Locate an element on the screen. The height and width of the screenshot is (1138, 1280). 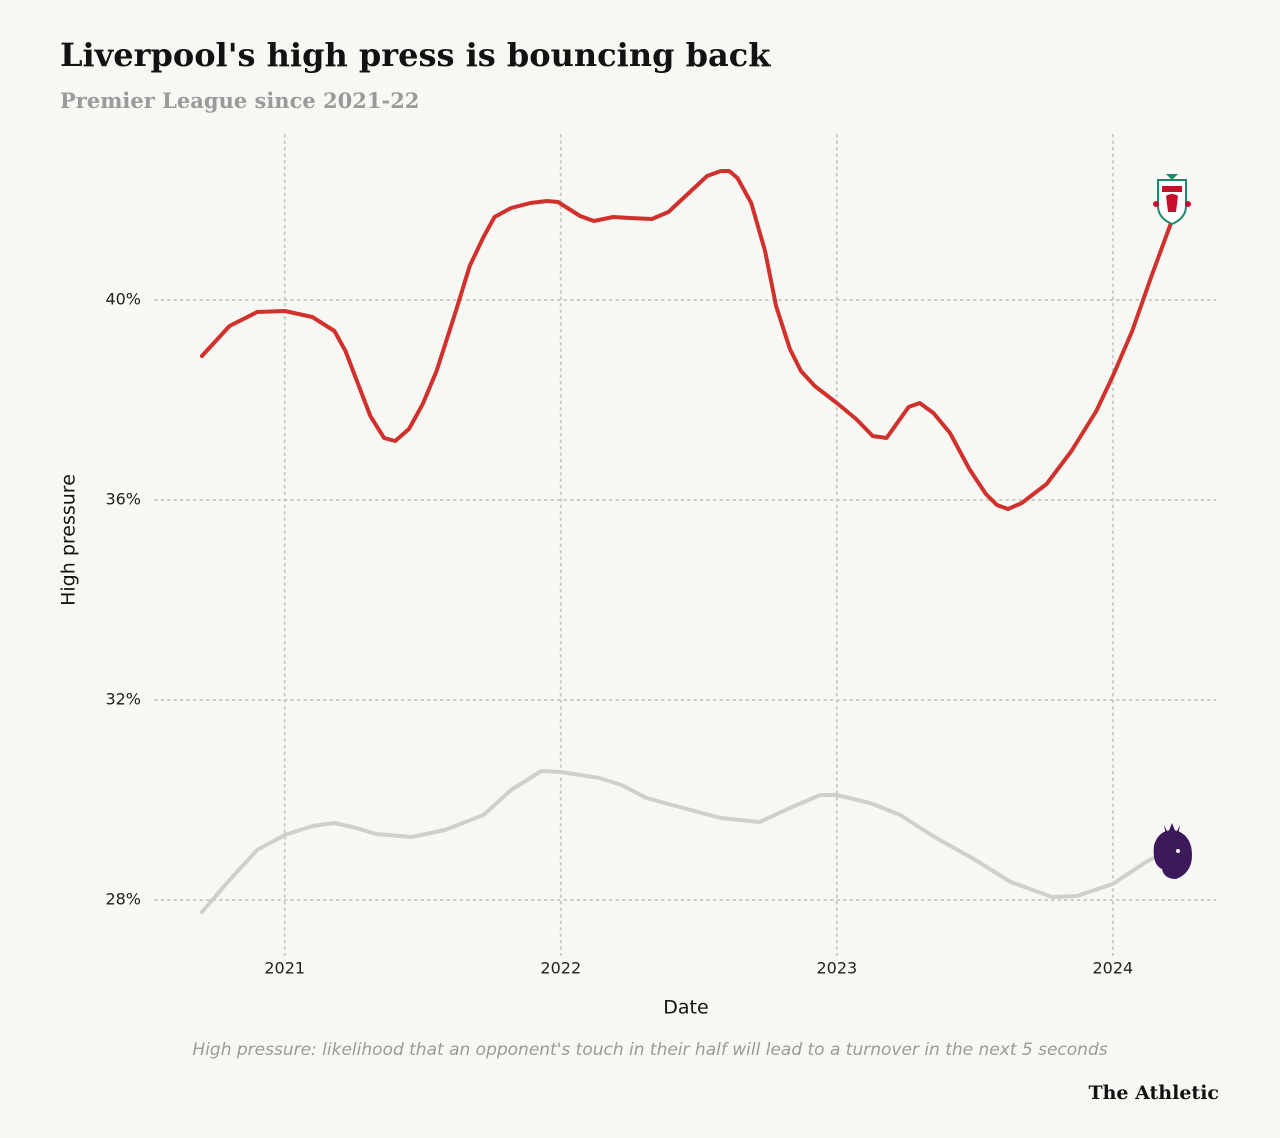
y-axis-label: High pressure is located at coordinates (69, 540).